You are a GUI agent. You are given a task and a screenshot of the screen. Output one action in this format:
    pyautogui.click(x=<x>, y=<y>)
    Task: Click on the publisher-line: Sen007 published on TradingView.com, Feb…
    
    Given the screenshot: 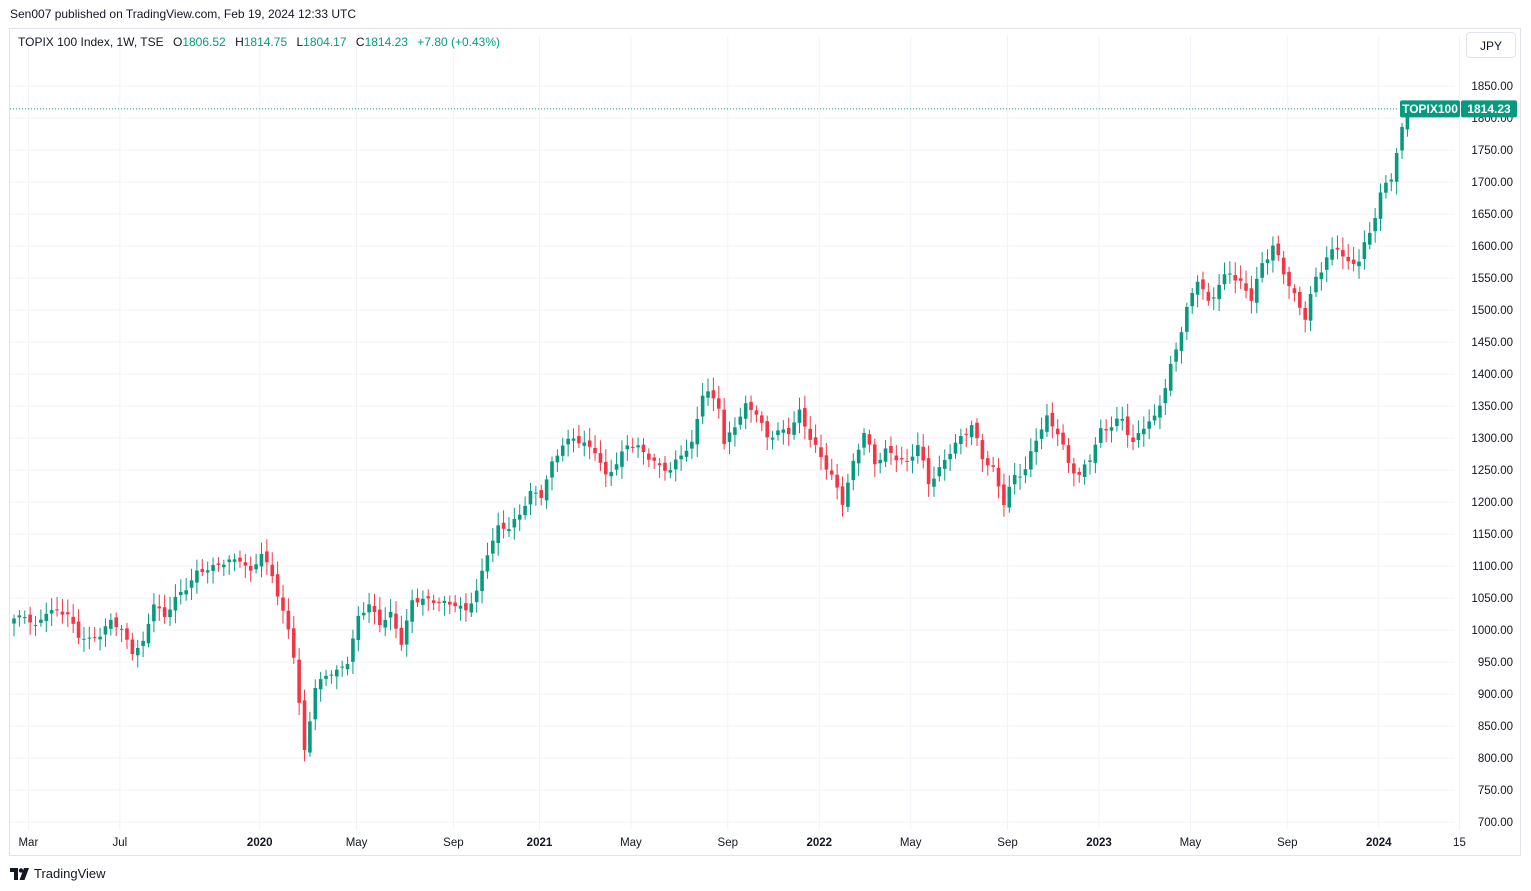 What is the action you would take?
    pyautogui.click(x=183, y=14)
    